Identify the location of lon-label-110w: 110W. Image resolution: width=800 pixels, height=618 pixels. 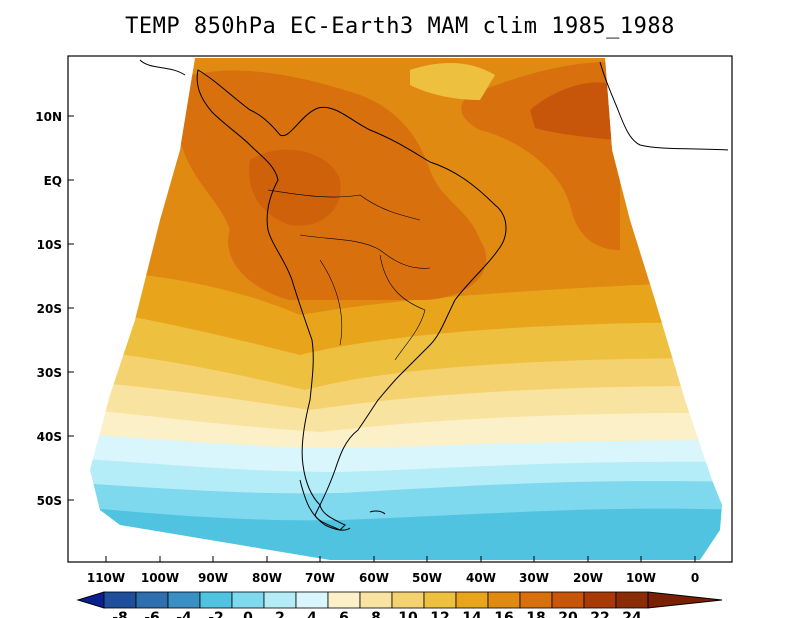
(106, 578).